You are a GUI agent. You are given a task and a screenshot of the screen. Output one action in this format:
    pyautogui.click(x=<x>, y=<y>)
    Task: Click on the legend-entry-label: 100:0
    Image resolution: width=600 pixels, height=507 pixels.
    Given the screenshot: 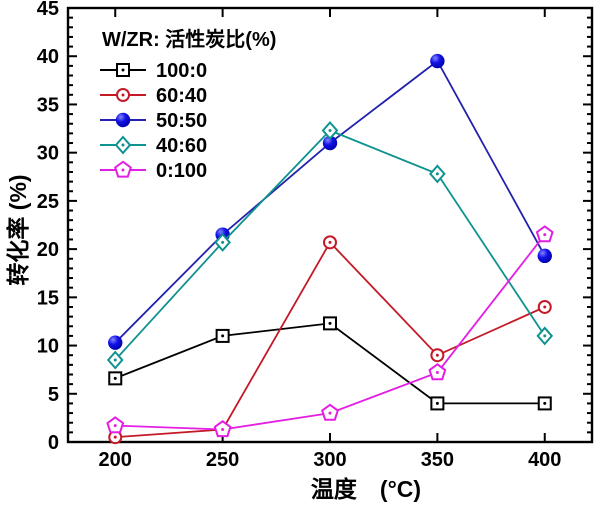 What is the action you would take?
    pyautogui.click(x=181, y=71)
    